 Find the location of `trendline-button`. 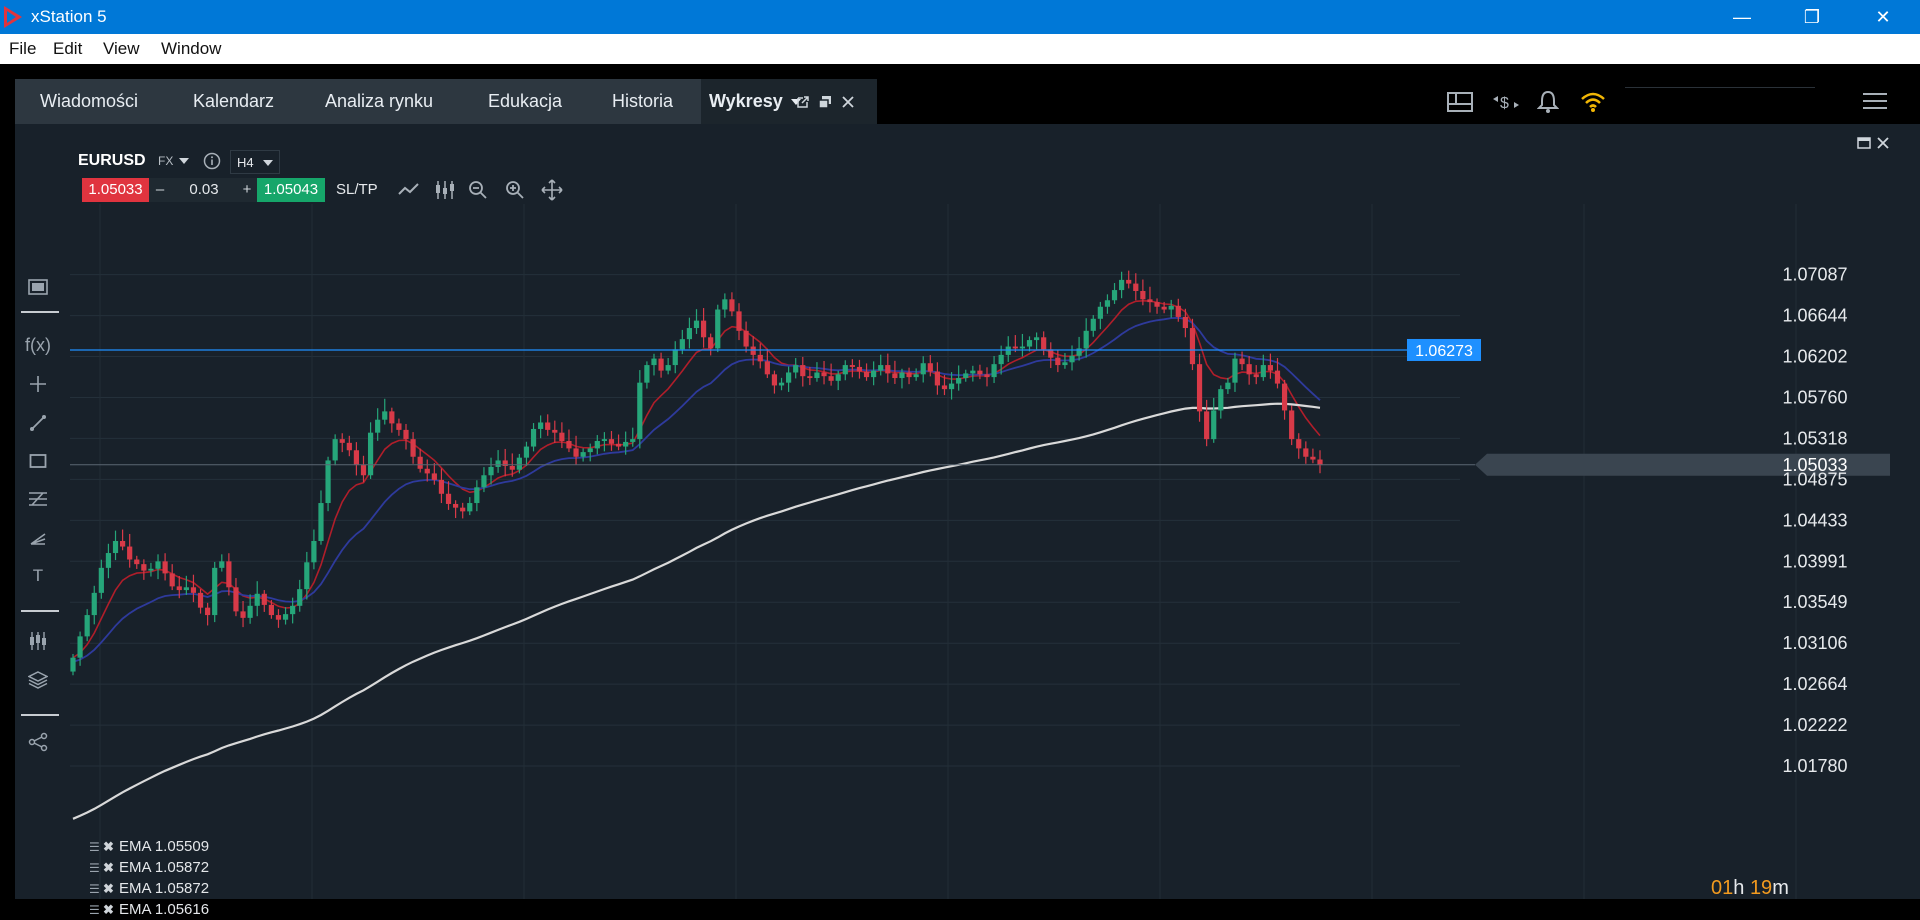

trendline-button is located at coordinates (38, 423).